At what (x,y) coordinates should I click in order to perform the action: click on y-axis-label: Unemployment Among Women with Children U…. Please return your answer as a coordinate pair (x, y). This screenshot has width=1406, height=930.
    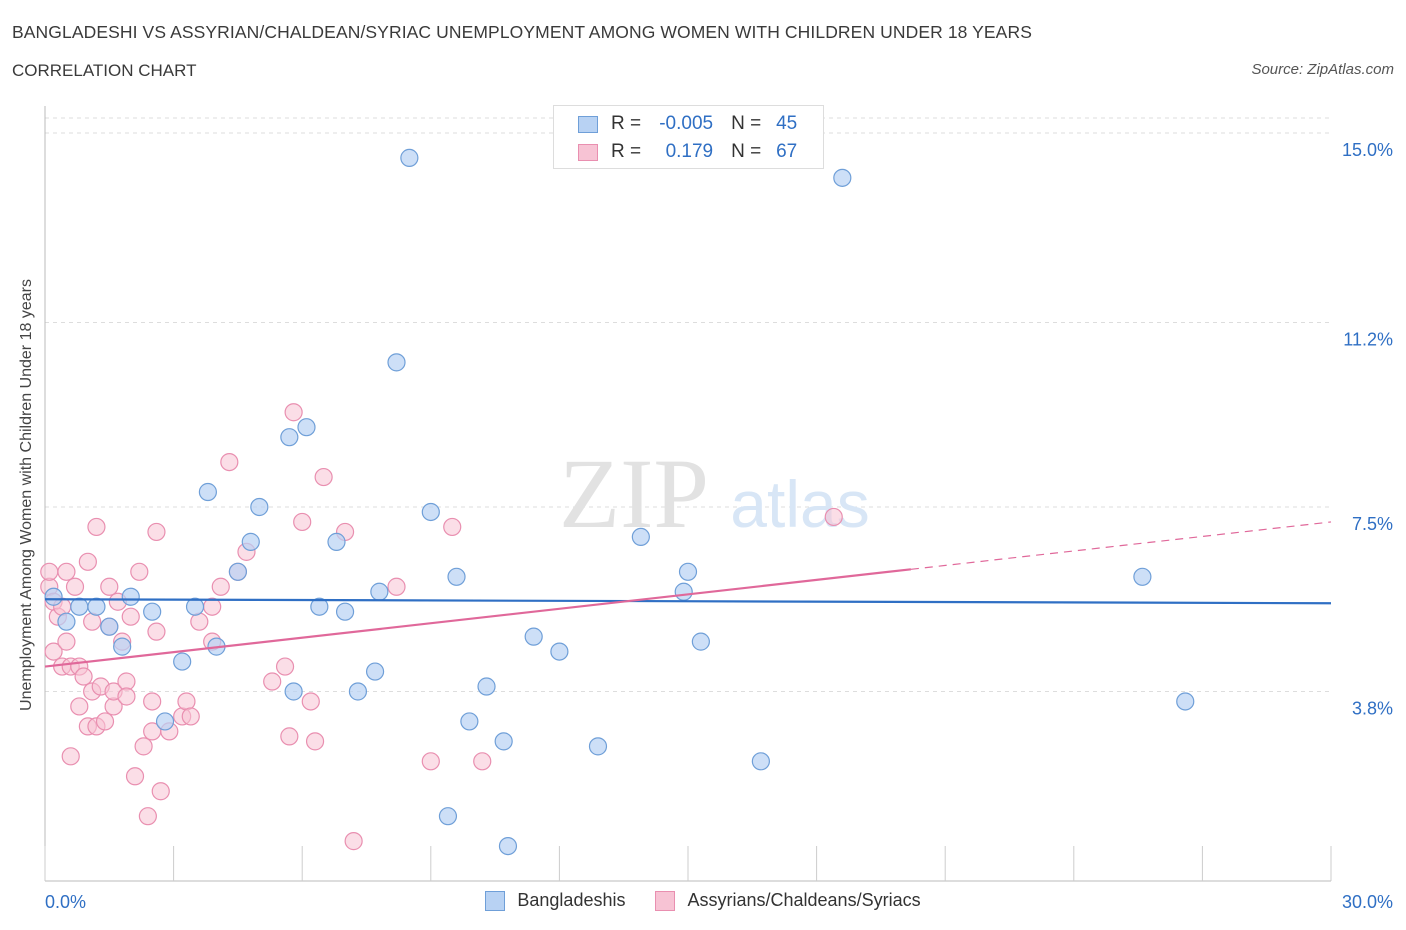
    Looking at the image, I should click on (26, 495).